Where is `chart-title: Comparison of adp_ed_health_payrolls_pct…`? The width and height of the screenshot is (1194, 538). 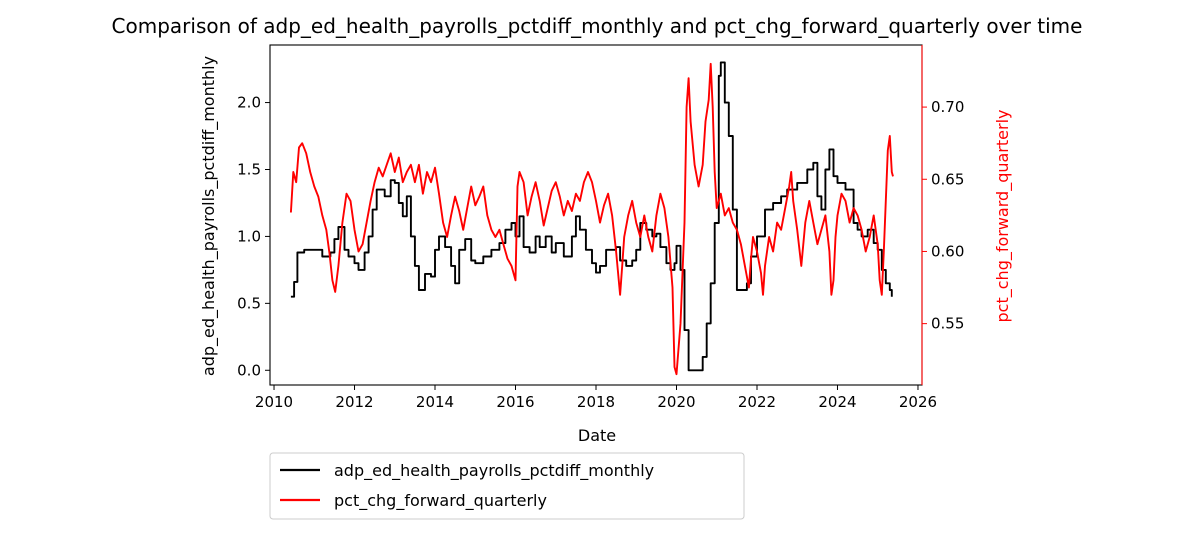 chart-title: Comparison of adp_ed_health_payrolls_pct… is located at coordinates (597, 26).